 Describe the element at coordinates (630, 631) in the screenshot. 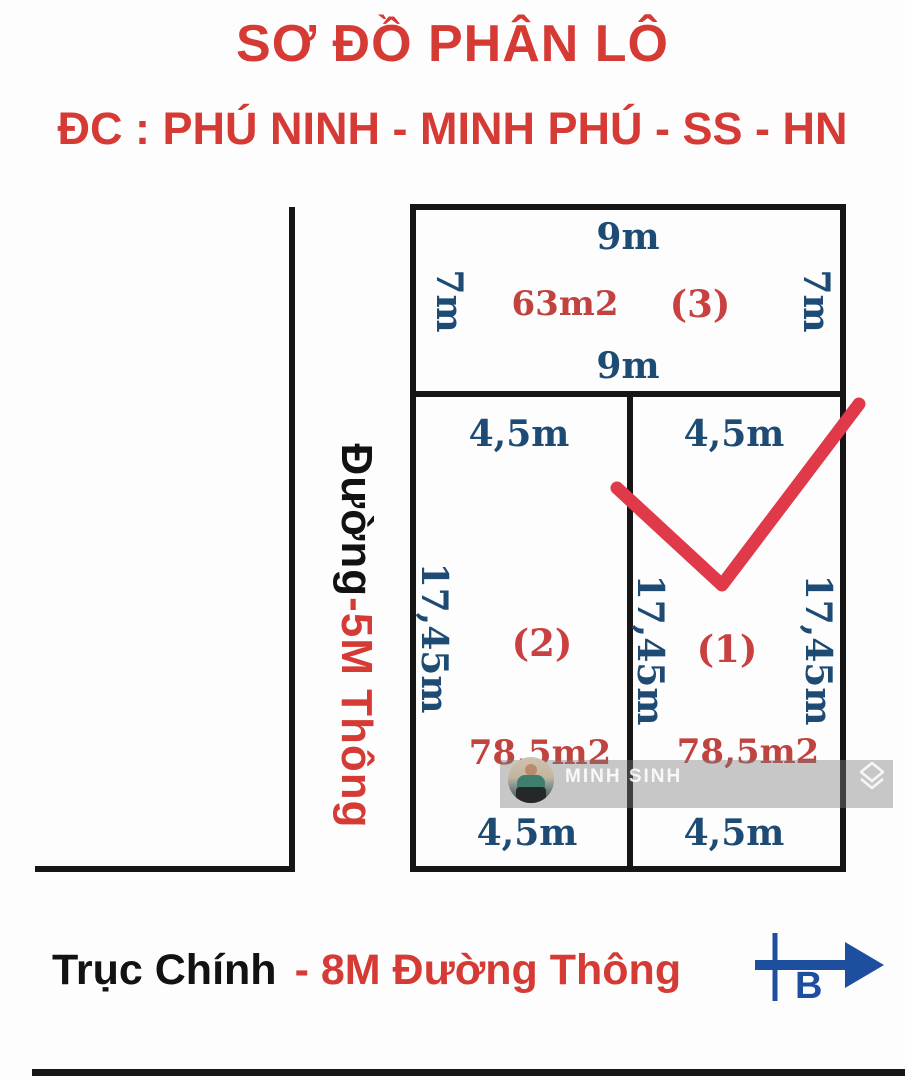

I see `divider-plot1-plot2` at that location.